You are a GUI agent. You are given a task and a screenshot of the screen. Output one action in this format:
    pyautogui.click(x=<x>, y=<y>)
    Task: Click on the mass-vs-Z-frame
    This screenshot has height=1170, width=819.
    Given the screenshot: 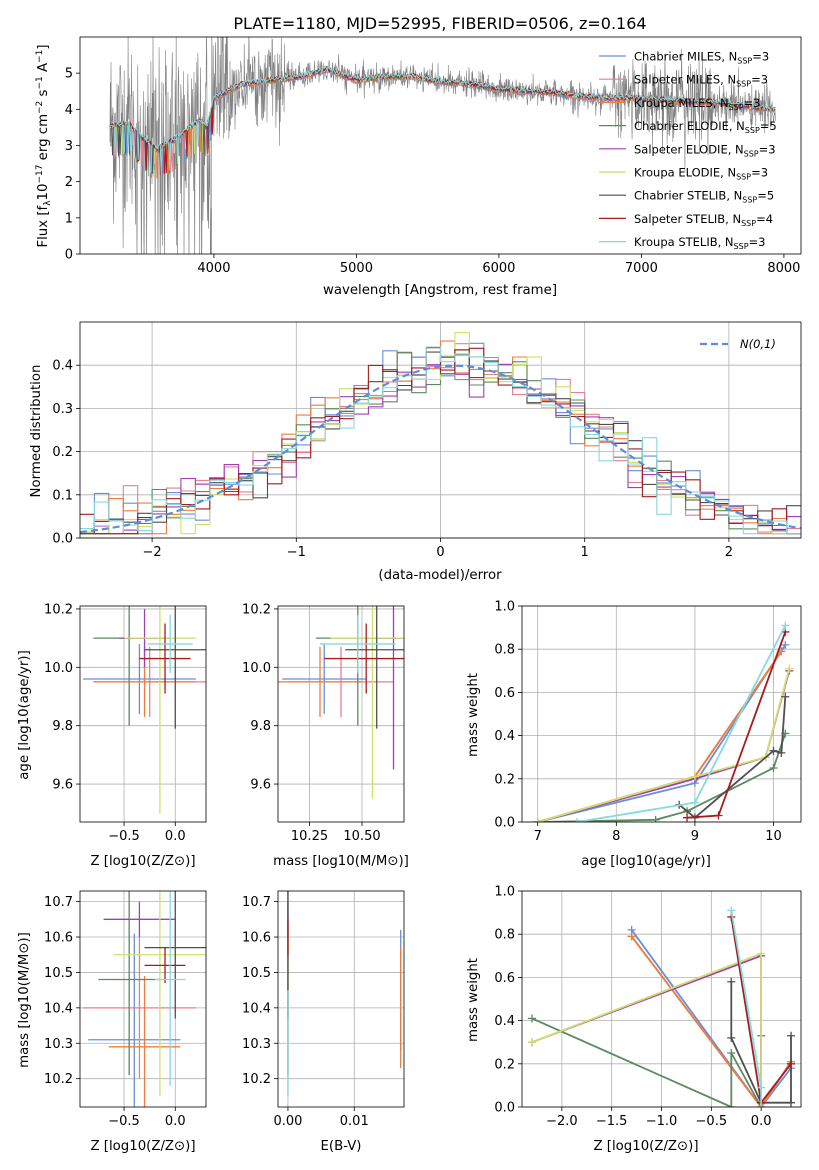 What is the action you would take?
    pyautogui.click(x=143, y=999)
    